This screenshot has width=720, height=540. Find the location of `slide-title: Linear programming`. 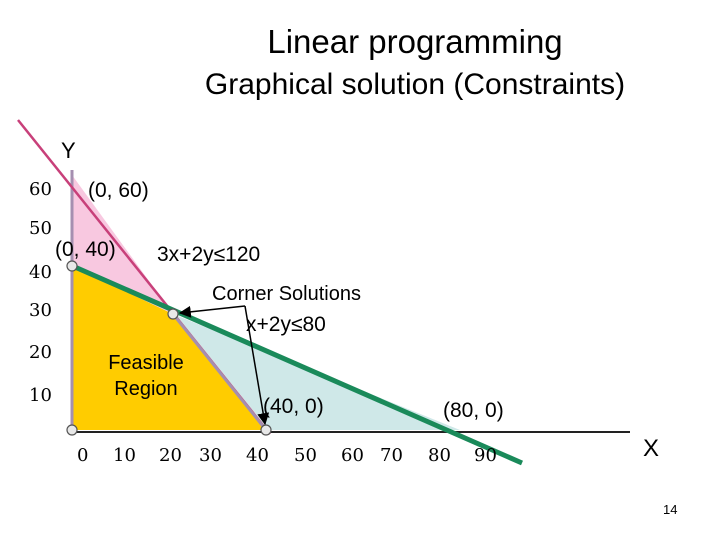

slide-title: Linear programming is located at coordinates (415, 41).